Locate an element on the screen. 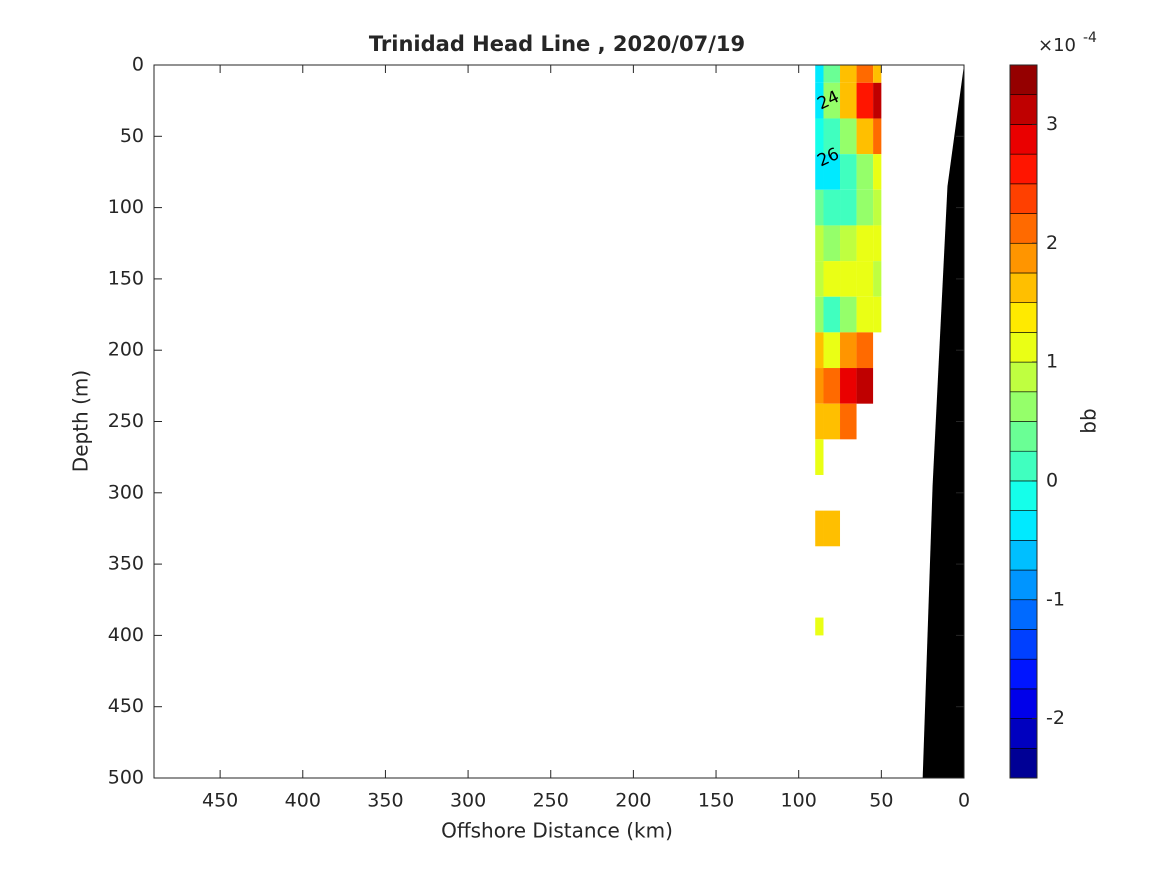  x-tick-label: 100 is located at coordinates (799, 801).